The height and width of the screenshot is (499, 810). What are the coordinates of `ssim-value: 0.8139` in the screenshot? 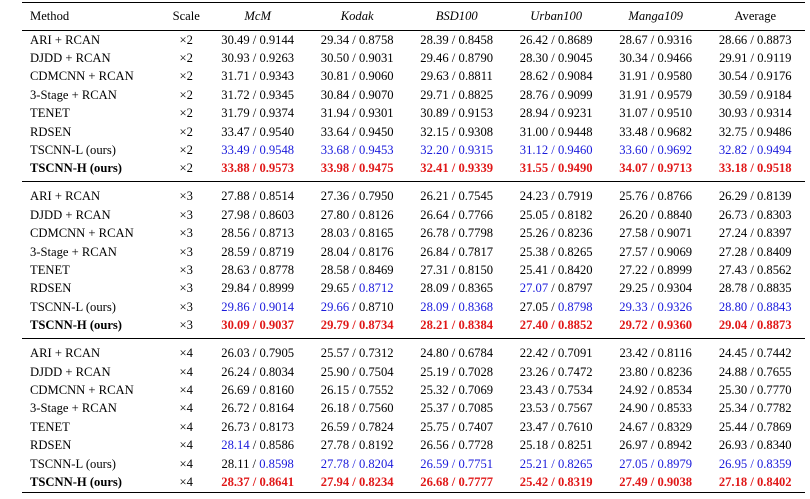 It's located at (774, 196).